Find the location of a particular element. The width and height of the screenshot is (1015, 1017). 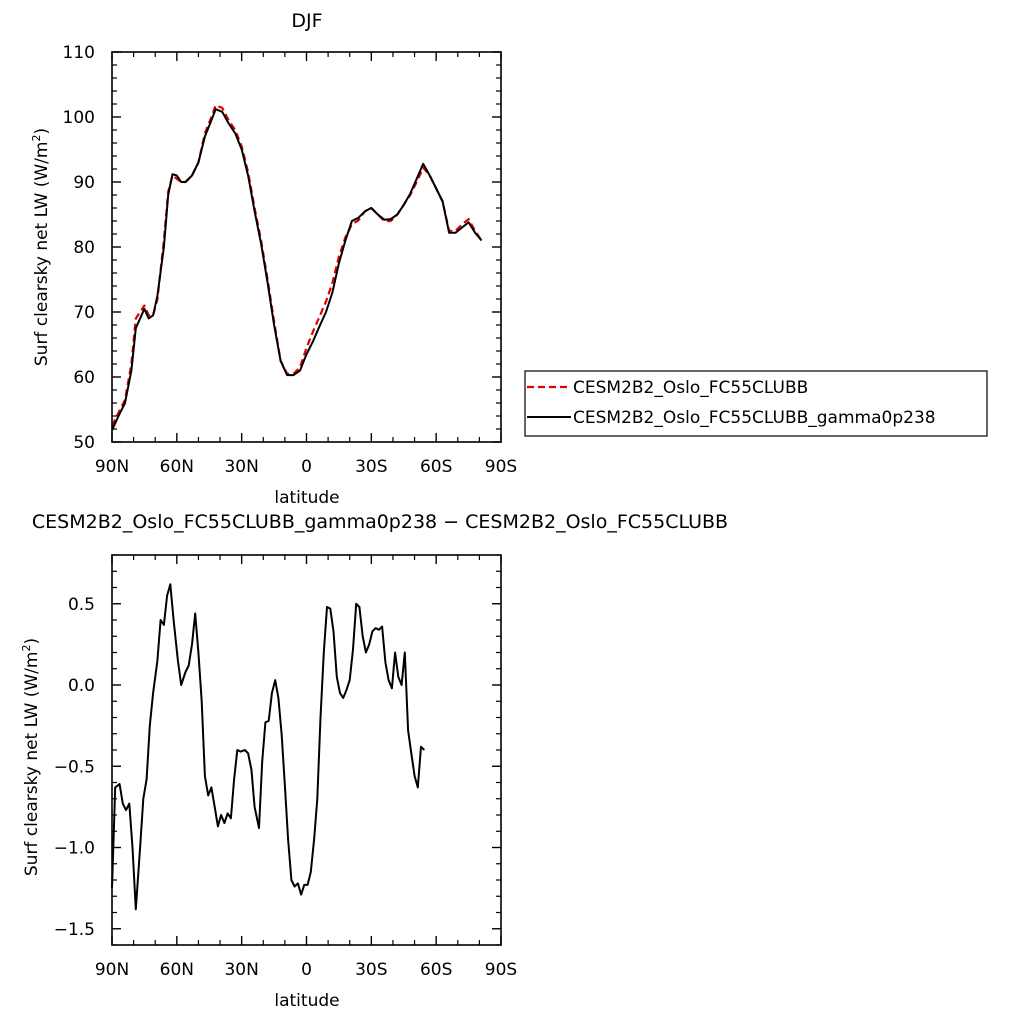

bottom-x-tick-label: 90N is located at coordinates (112, 970).